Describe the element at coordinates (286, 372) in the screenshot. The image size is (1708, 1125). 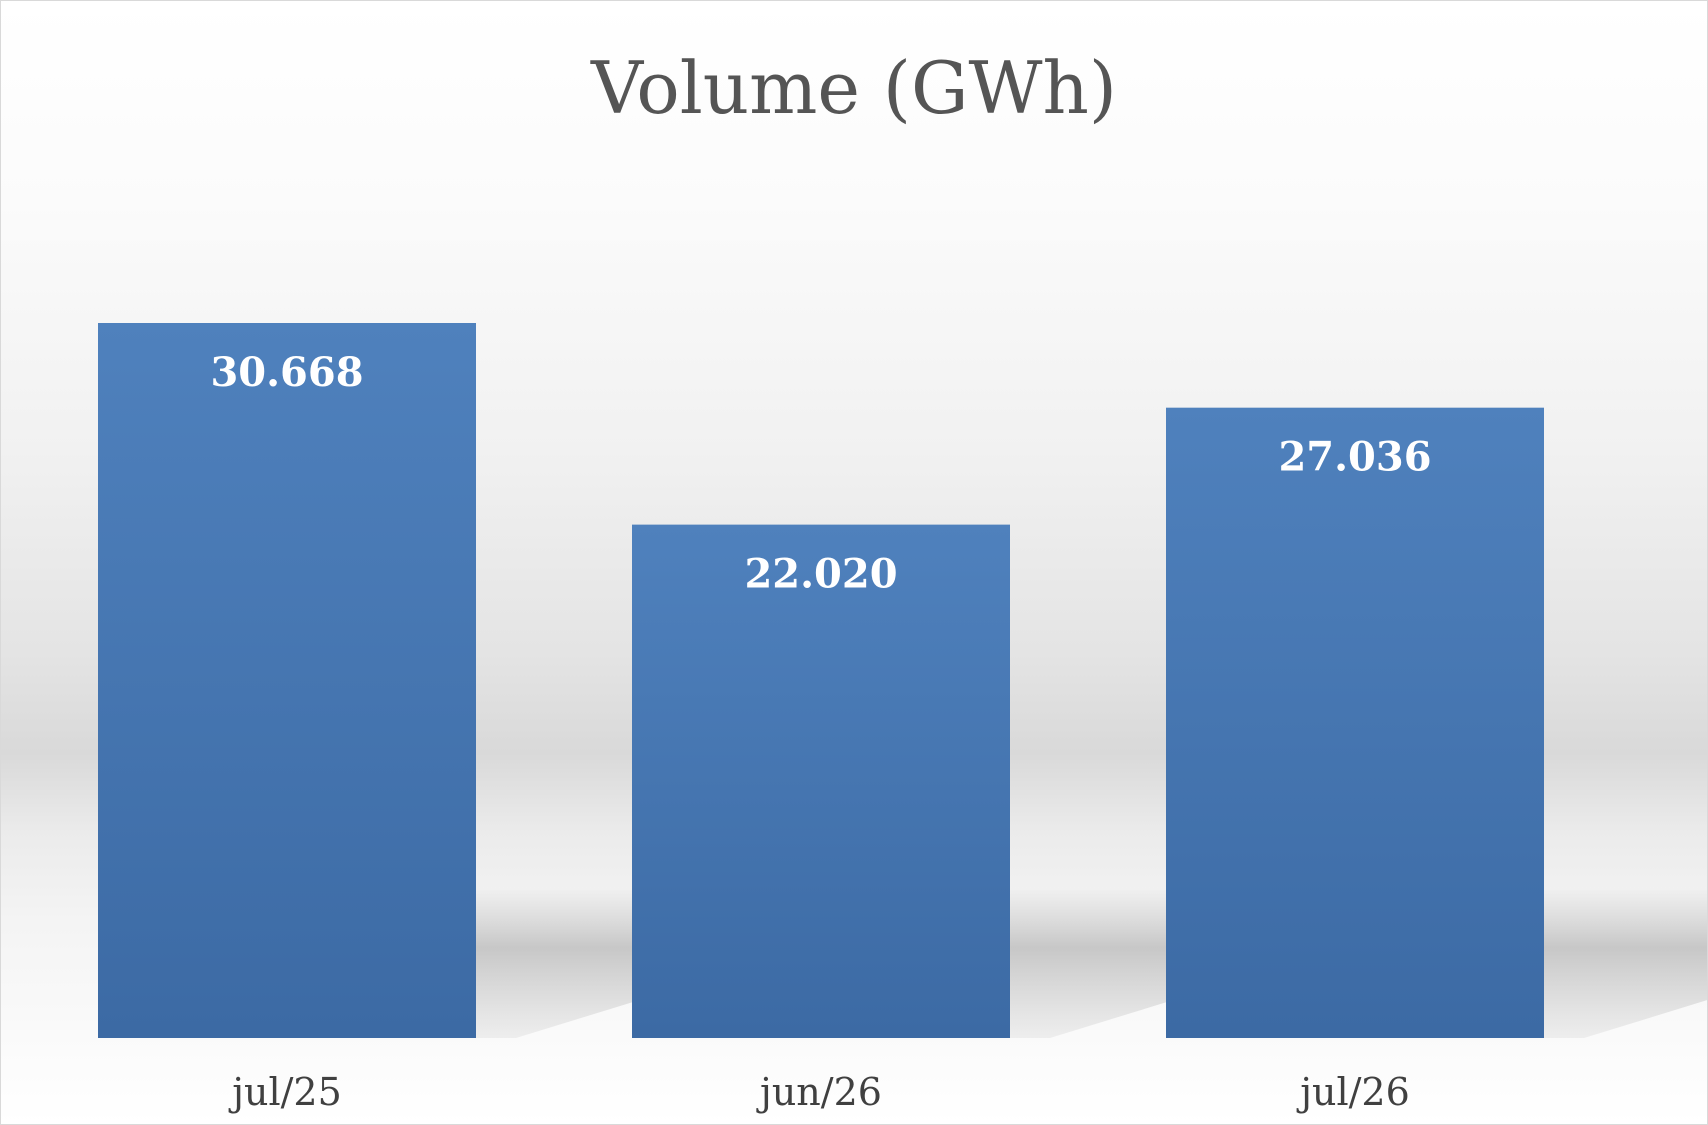
I see `value-label: 30.668` at that location.